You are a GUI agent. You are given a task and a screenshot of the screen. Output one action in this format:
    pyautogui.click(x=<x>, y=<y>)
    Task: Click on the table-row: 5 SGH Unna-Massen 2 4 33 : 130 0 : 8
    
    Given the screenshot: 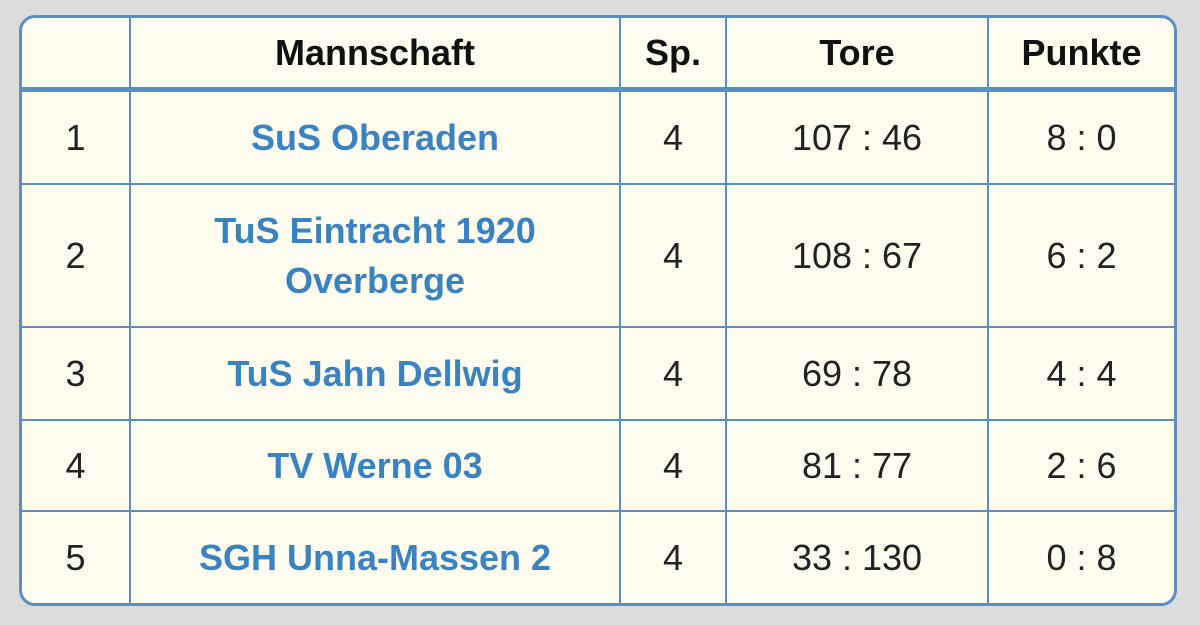 What is the action you would take?
    pyautogui.click(x=598, y=557)
    